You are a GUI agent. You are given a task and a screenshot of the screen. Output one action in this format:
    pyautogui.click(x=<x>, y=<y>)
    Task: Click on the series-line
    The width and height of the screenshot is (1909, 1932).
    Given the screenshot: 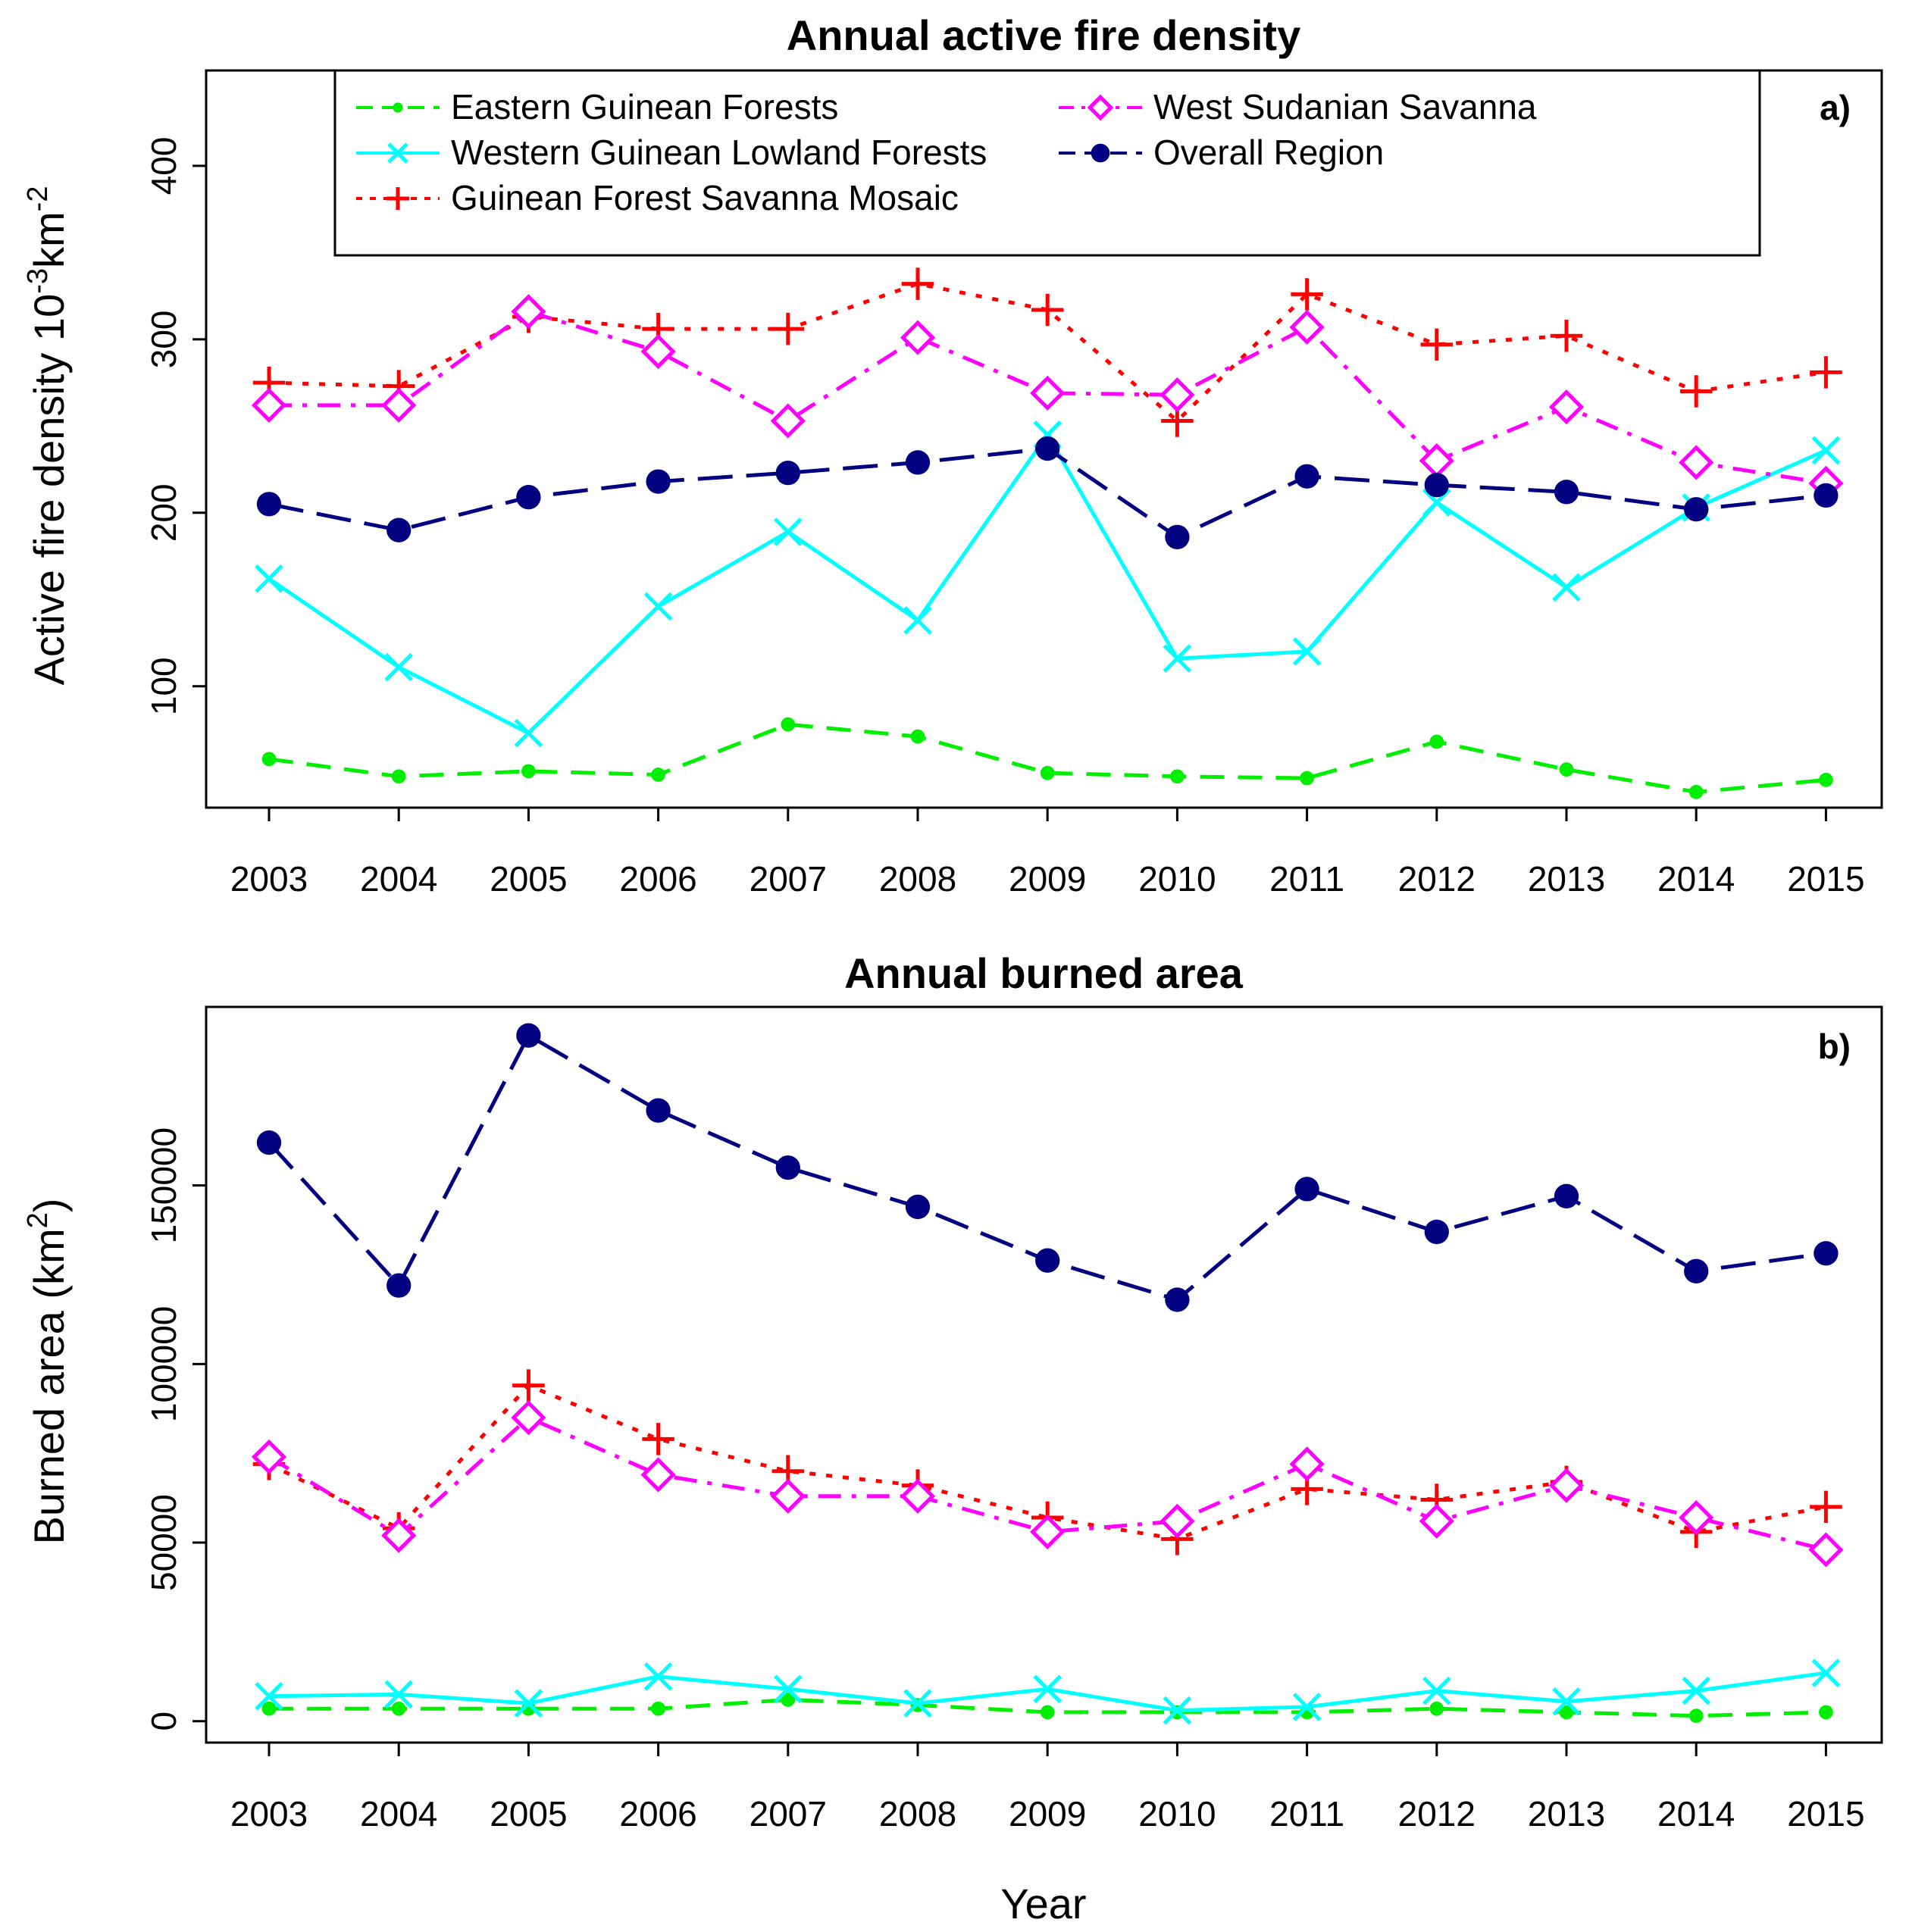 What is the action you would take?
    pyautogui.click(x=1047, y=493)
    